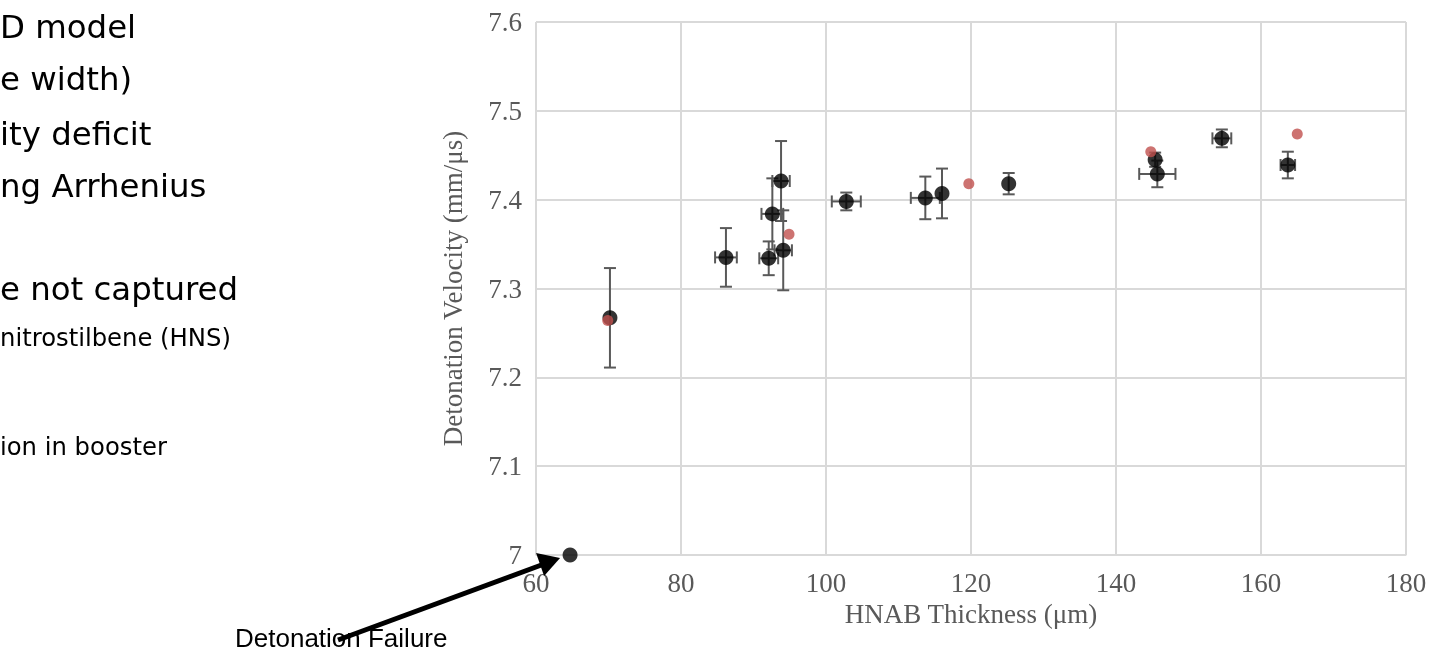 The image size is (1437, 672). Describe the element at coordinates (505, 22) in the screenshot. I see `y-tick-label: 7.6` at that location.